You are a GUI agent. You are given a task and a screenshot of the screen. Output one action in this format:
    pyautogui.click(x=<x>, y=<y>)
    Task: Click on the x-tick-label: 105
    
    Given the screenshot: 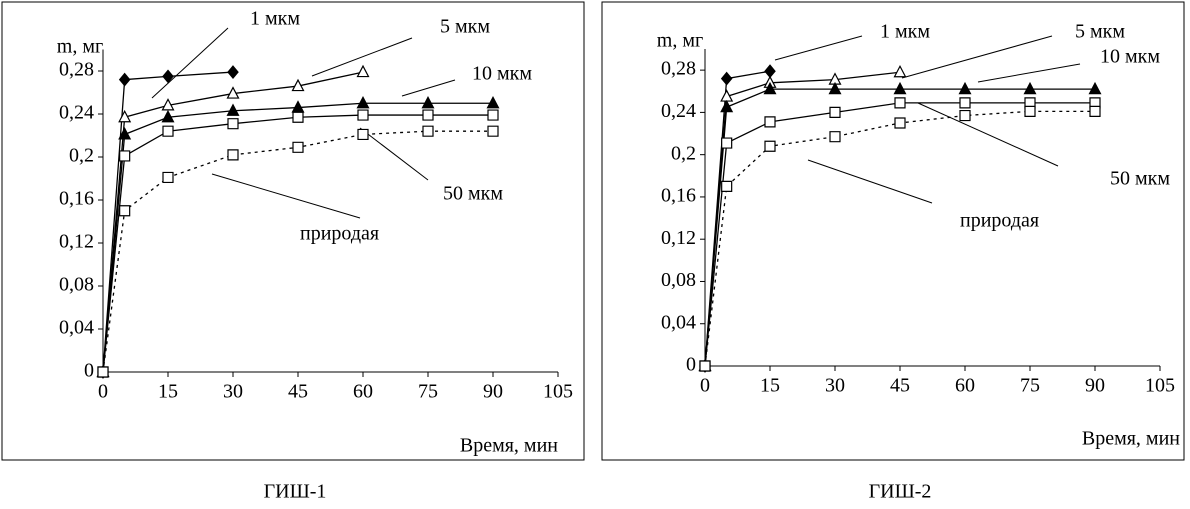 What is the action you would take?
    pyautogui.click(x=1160, y=386)
    